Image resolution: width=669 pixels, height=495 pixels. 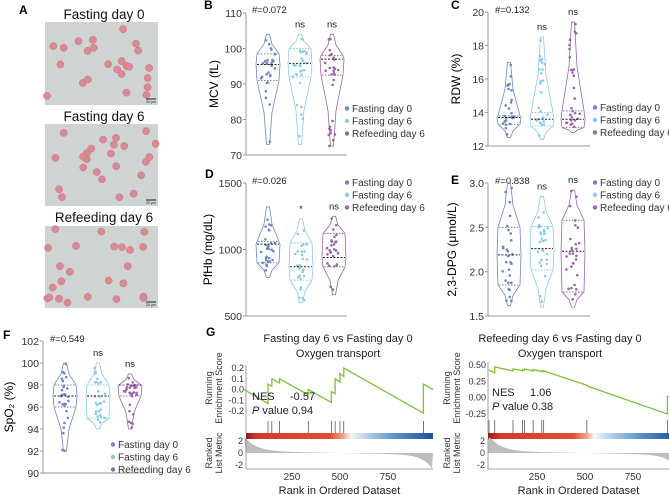 What do you see at coordinates (477, 365) in the screenshot?
I see `es-tick-label: 0.50` at bounding box center [477, 365].